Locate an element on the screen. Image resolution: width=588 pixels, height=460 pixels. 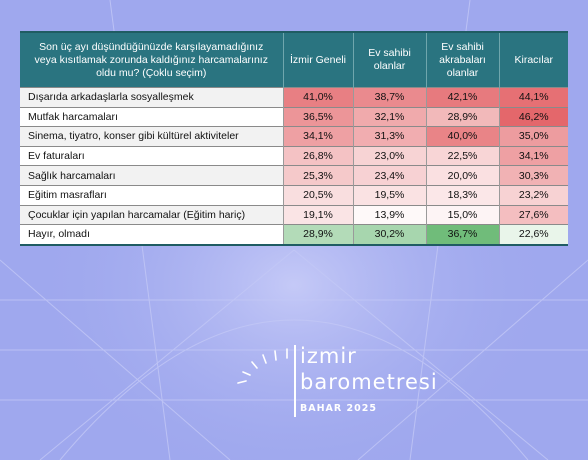
column-header: İzmir Geneli is located at coordinates (318, 60).